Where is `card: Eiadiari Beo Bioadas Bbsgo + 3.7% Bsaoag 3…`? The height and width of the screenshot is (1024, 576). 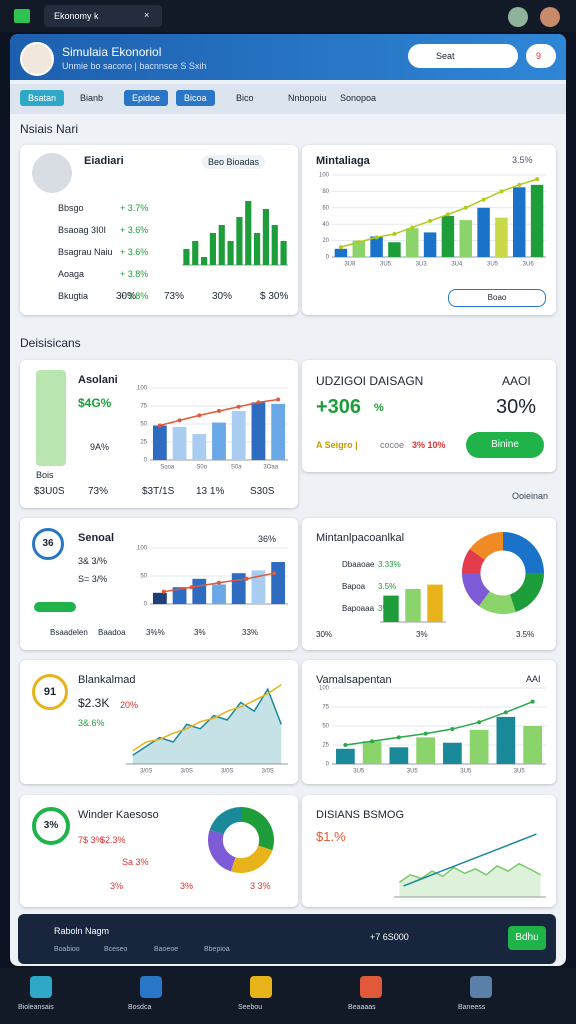 card: Eiadiari Beo Bioadas Bbsgo + 3.7% Bsaoag 3… is located at coordinates (159, 230).